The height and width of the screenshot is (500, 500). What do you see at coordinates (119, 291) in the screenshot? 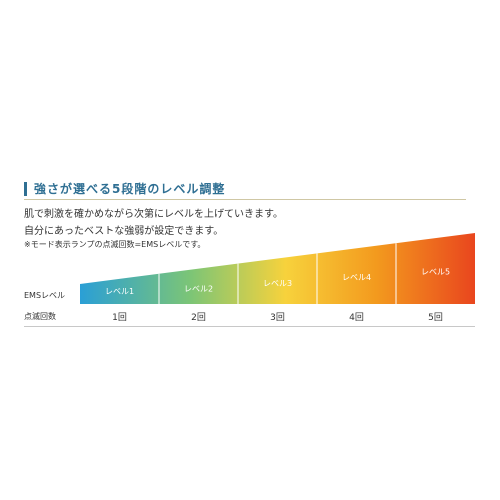
I see `level-label: レベル1` at bounding box center [119, 291].